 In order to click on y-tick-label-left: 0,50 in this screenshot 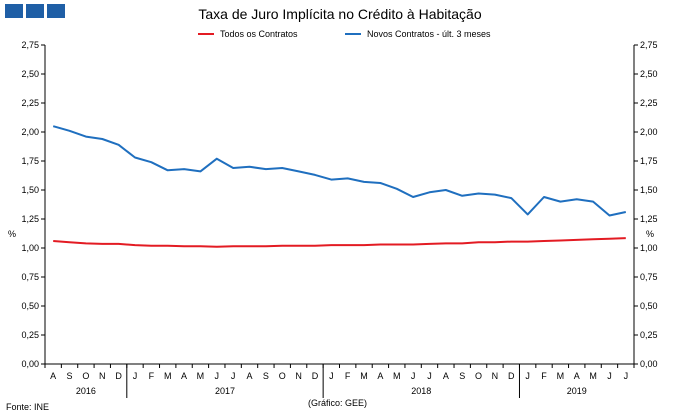, I will do `click(30, 306)`.